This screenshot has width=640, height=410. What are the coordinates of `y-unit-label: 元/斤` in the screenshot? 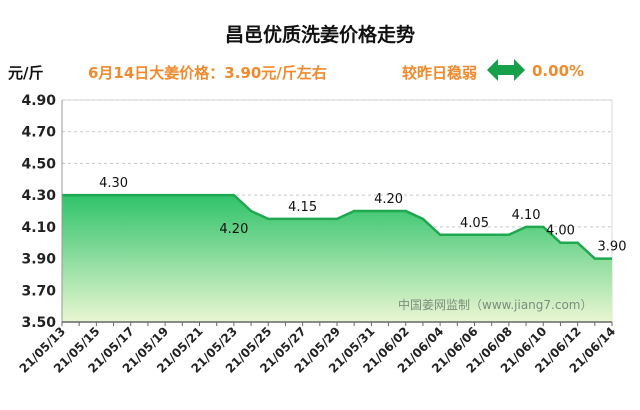 It's located at (26, 73).